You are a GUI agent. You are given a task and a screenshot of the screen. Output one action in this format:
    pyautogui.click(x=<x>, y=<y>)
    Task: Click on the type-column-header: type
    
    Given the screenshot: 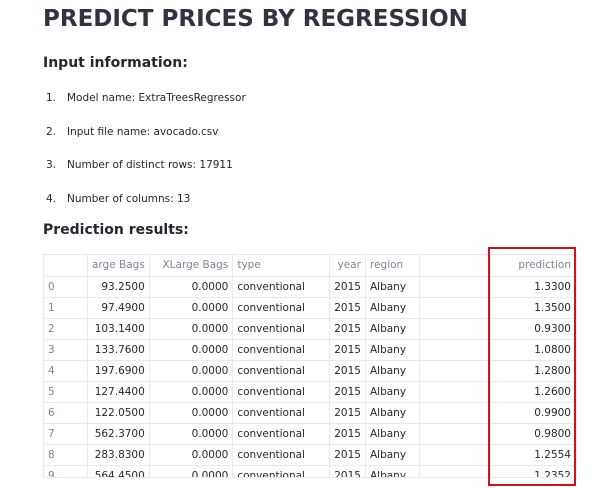 What is the action you would take?
    pyautogui.click(x=281, y=266)
    